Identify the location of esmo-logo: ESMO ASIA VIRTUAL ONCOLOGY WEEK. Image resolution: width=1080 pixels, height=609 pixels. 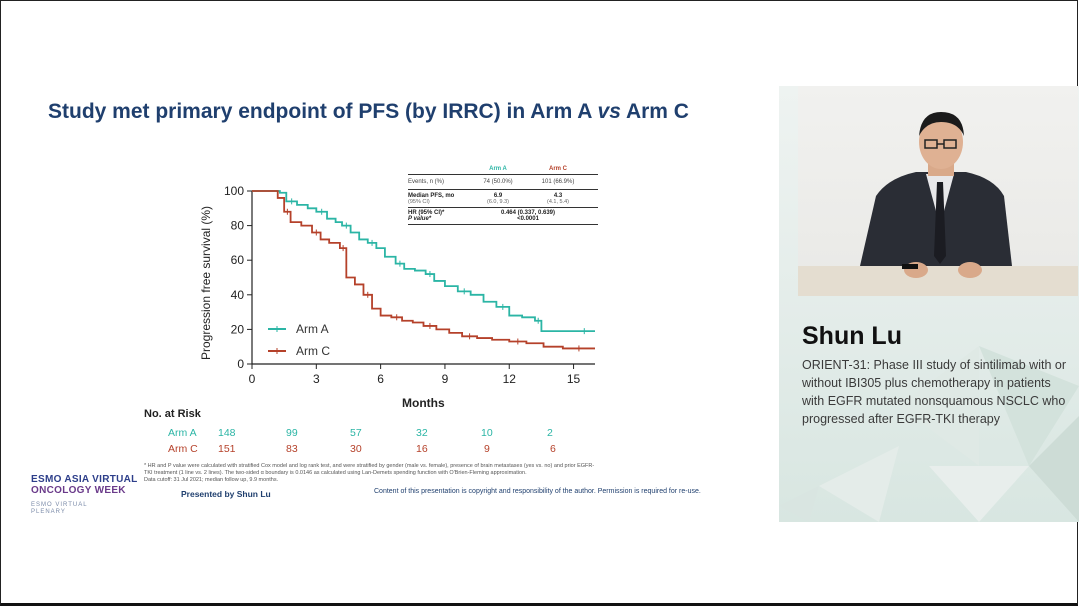
(84, 485).